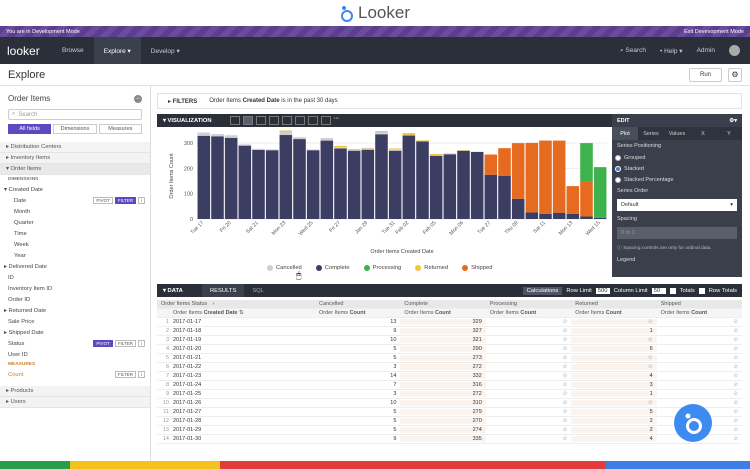  Describe the element at coordinates (258, 290) in the screenshot. I see `tab-sql: SQL` at that location.